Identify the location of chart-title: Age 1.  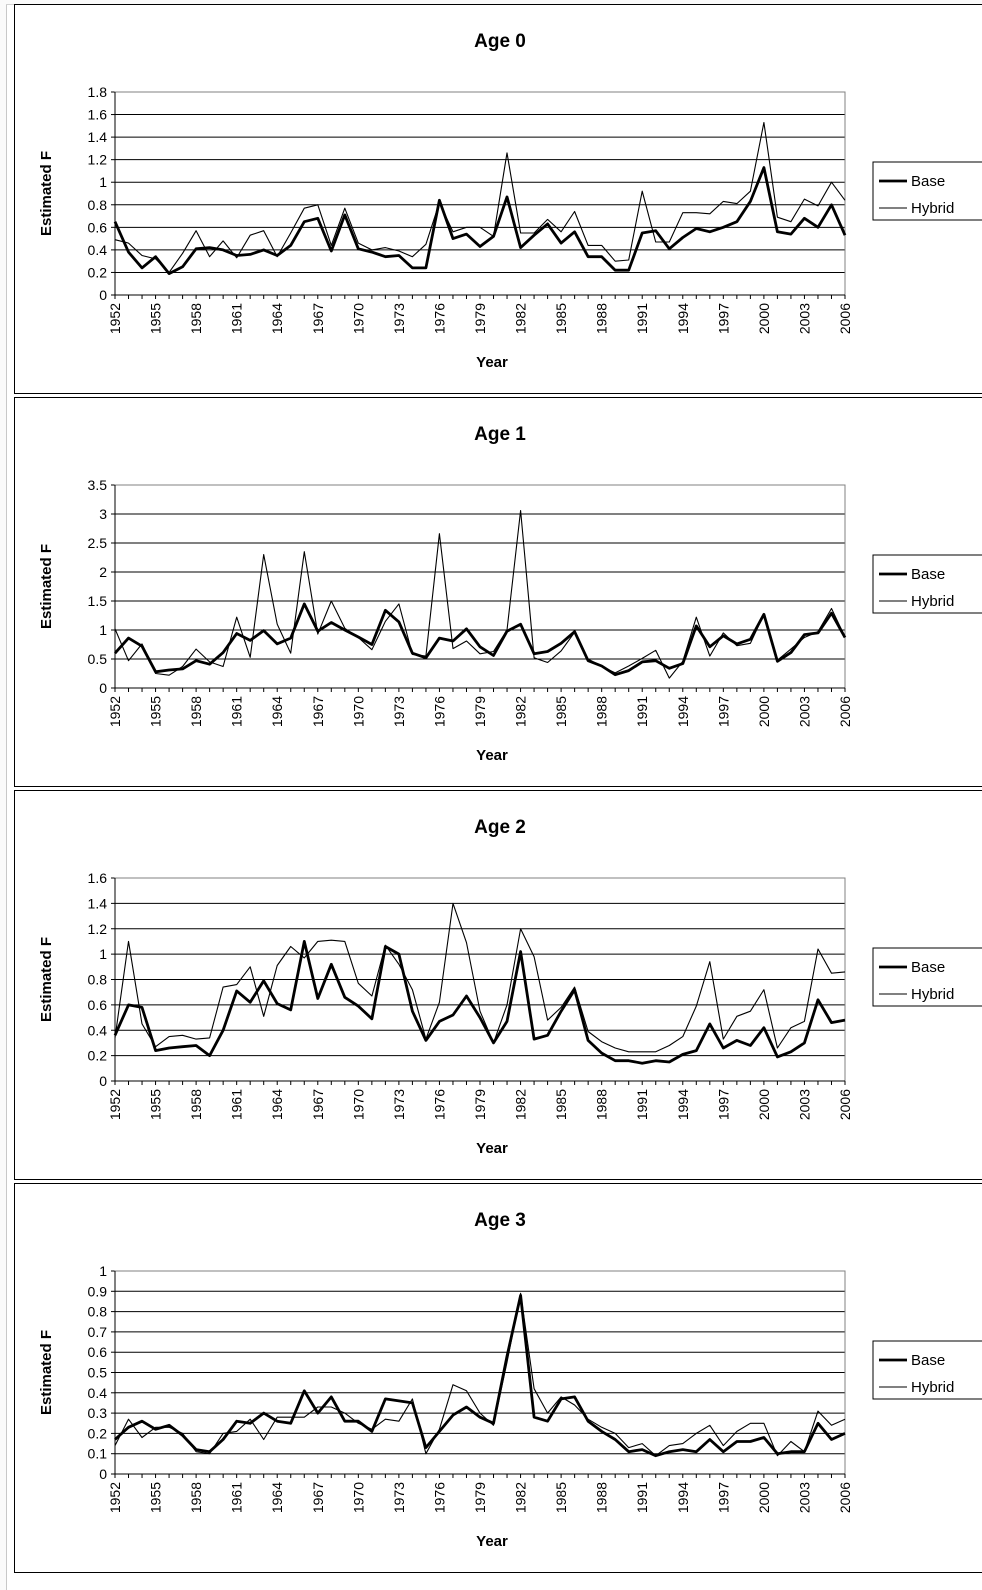
(500, 434).